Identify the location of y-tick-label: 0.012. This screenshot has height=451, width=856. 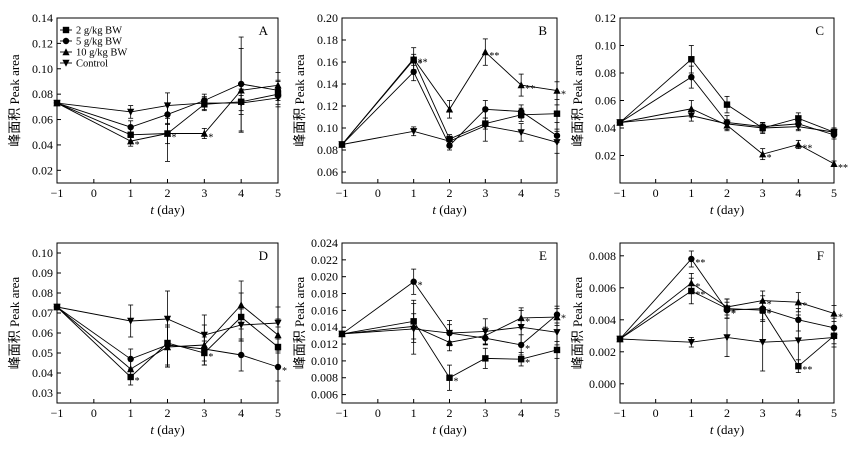
(324, 344).